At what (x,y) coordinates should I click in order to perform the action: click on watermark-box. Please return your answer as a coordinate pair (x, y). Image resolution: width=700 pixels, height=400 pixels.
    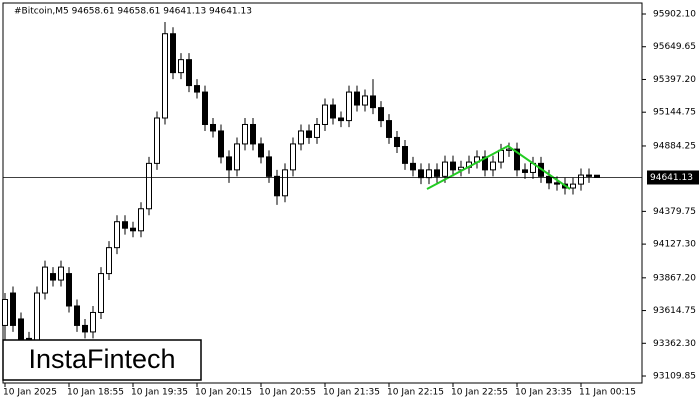
    Looking at the image, I should click on (102, 360).